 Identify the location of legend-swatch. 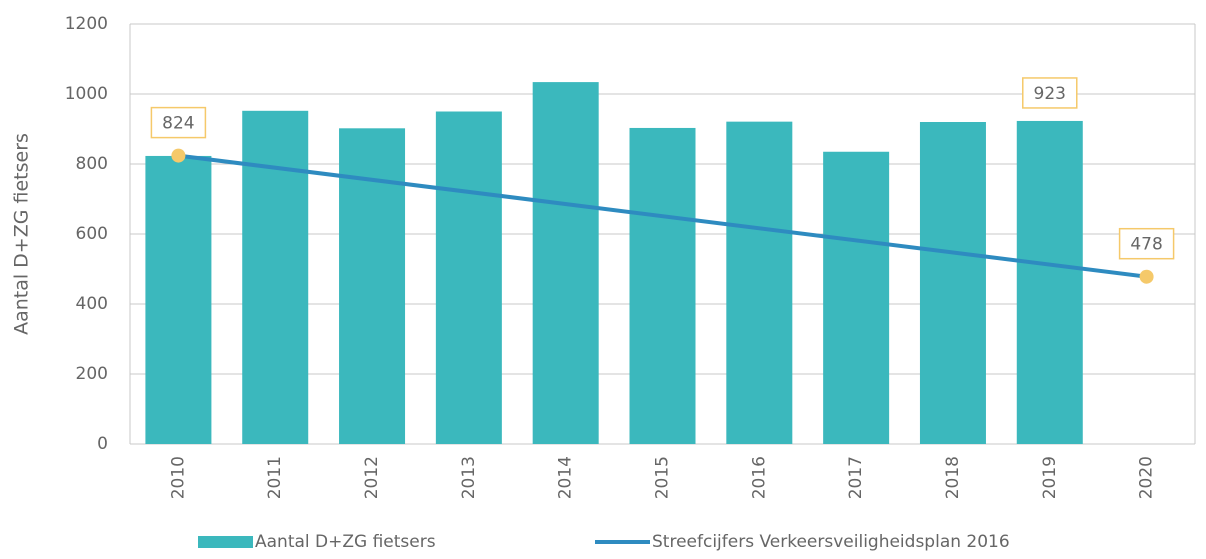
(225, 542).